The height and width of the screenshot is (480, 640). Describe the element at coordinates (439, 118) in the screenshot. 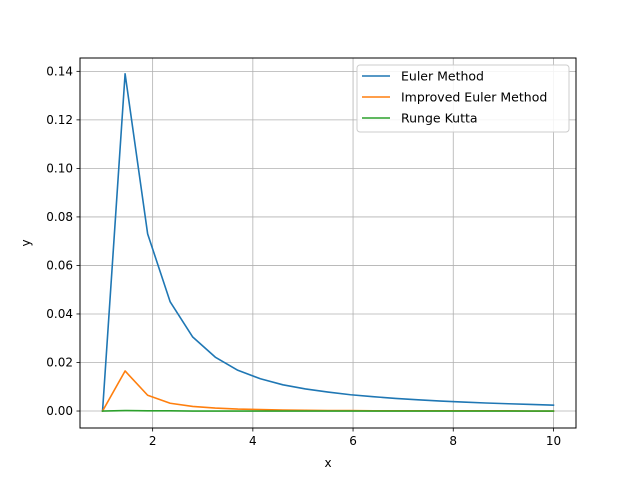

I see `legend-label-runge-kutta: Runge Kutta` at that location.